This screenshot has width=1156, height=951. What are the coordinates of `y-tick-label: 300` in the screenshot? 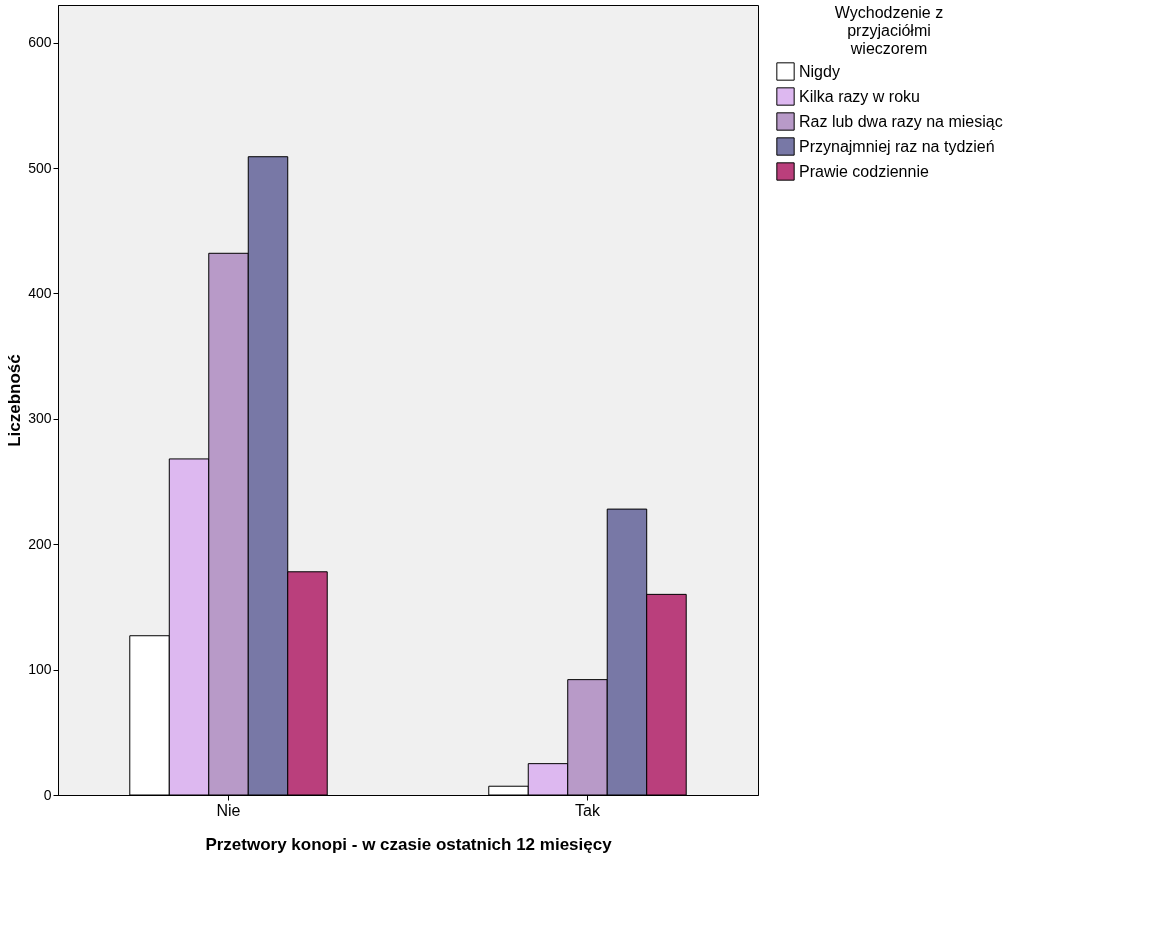 It's located at (40, 418).